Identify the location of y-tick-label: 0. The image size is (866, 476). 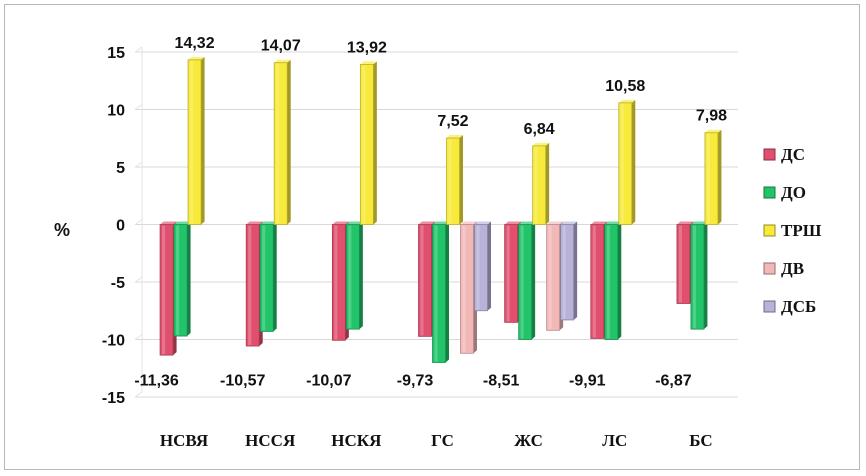
(120, 226).